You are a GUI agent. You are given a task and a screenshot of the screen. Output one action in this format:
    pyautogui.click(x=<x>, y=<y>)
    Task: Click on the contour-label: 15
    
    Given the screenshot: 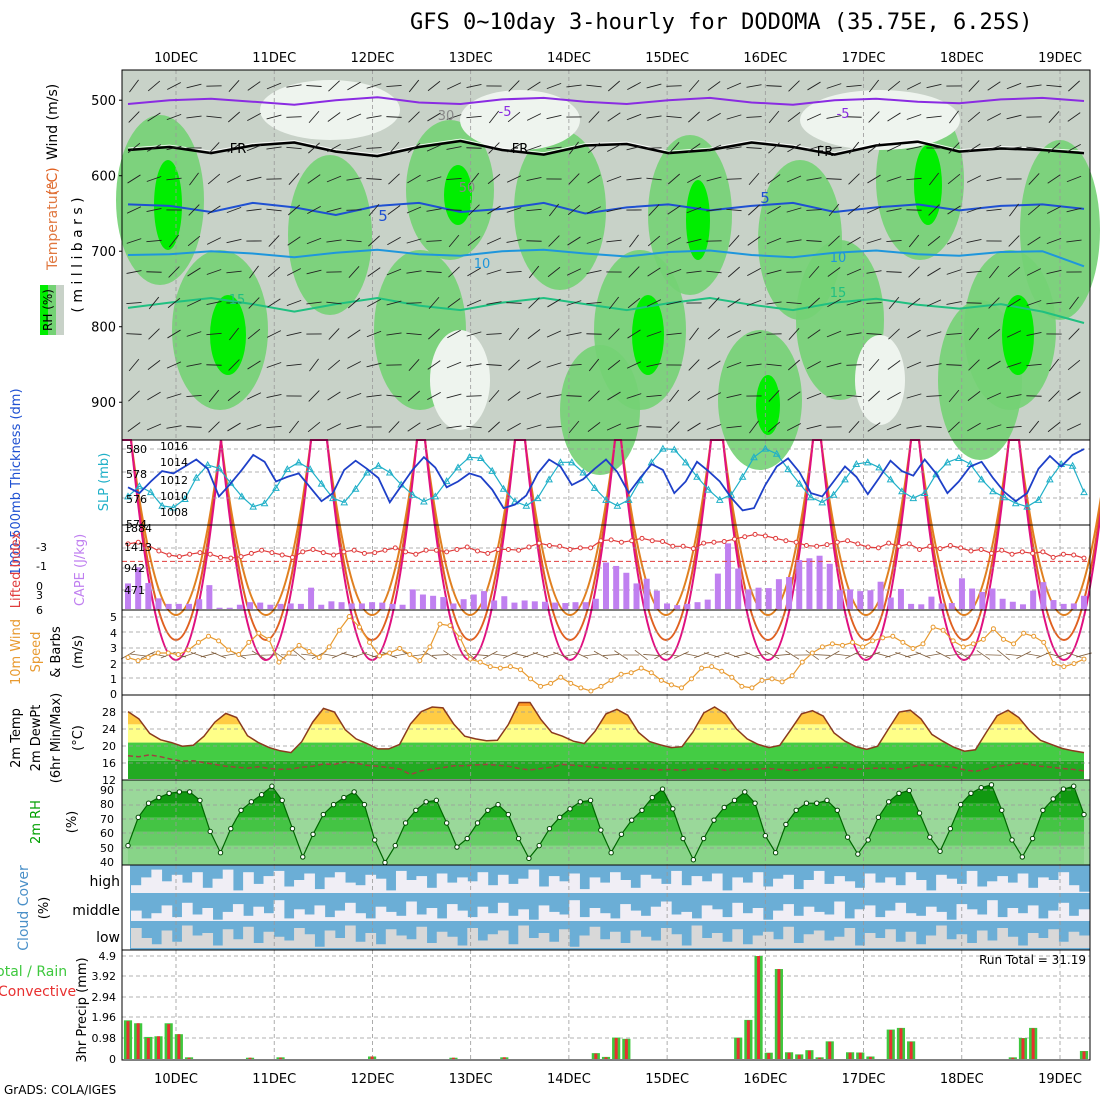 What is the action you would take?
    pyautogui.click(x=237, y=300)
    